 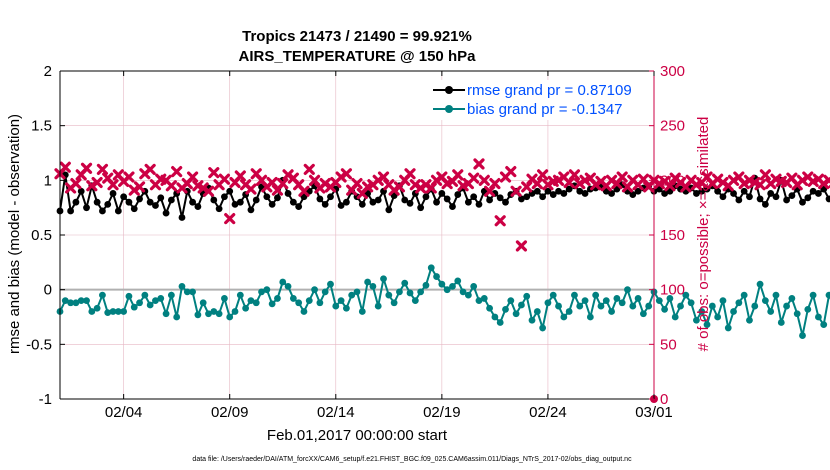 I want to click on y-tick-label: -1, so click(x=45, y=399).